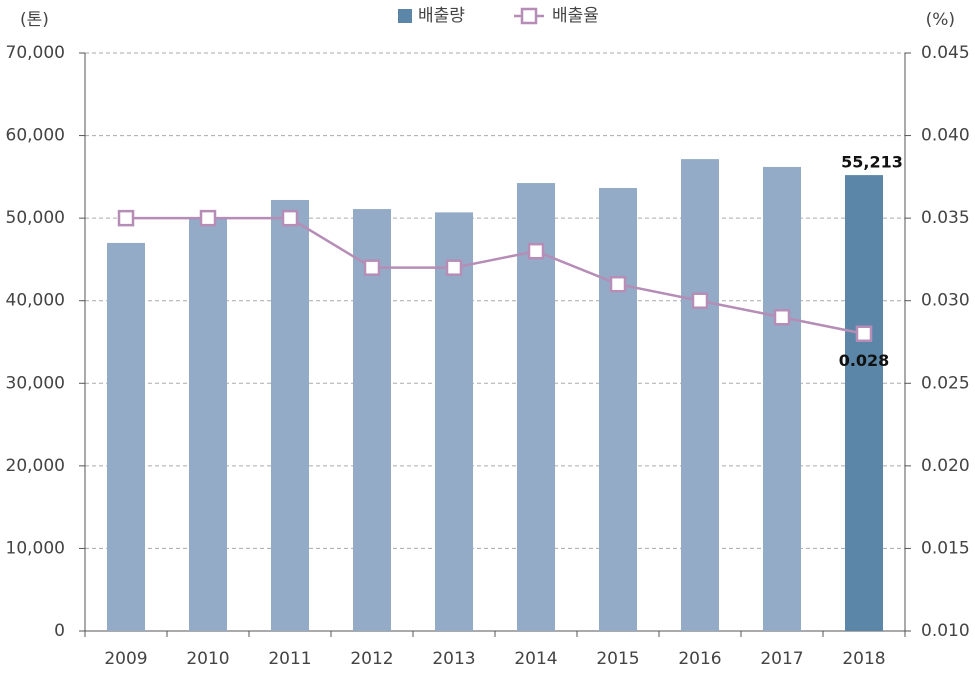  I want to click on y-tick-label: 70,000, so click(35, 53).